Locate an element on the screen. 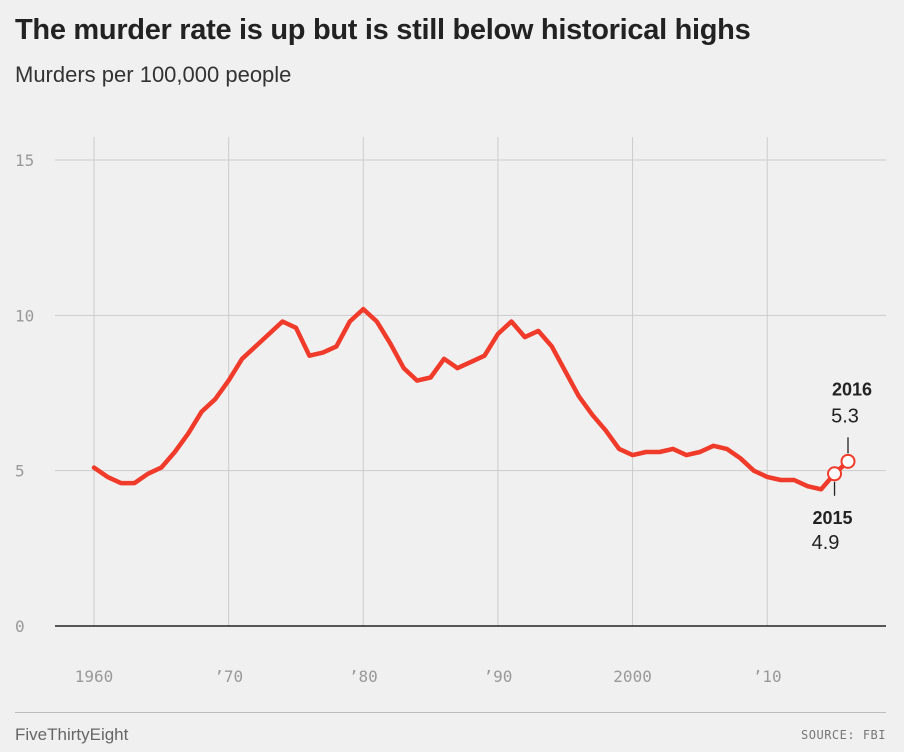 The height and width of the screenshot is (752, 904). annotation-value-2015: 4.9 is located at coordinates (826, 543).